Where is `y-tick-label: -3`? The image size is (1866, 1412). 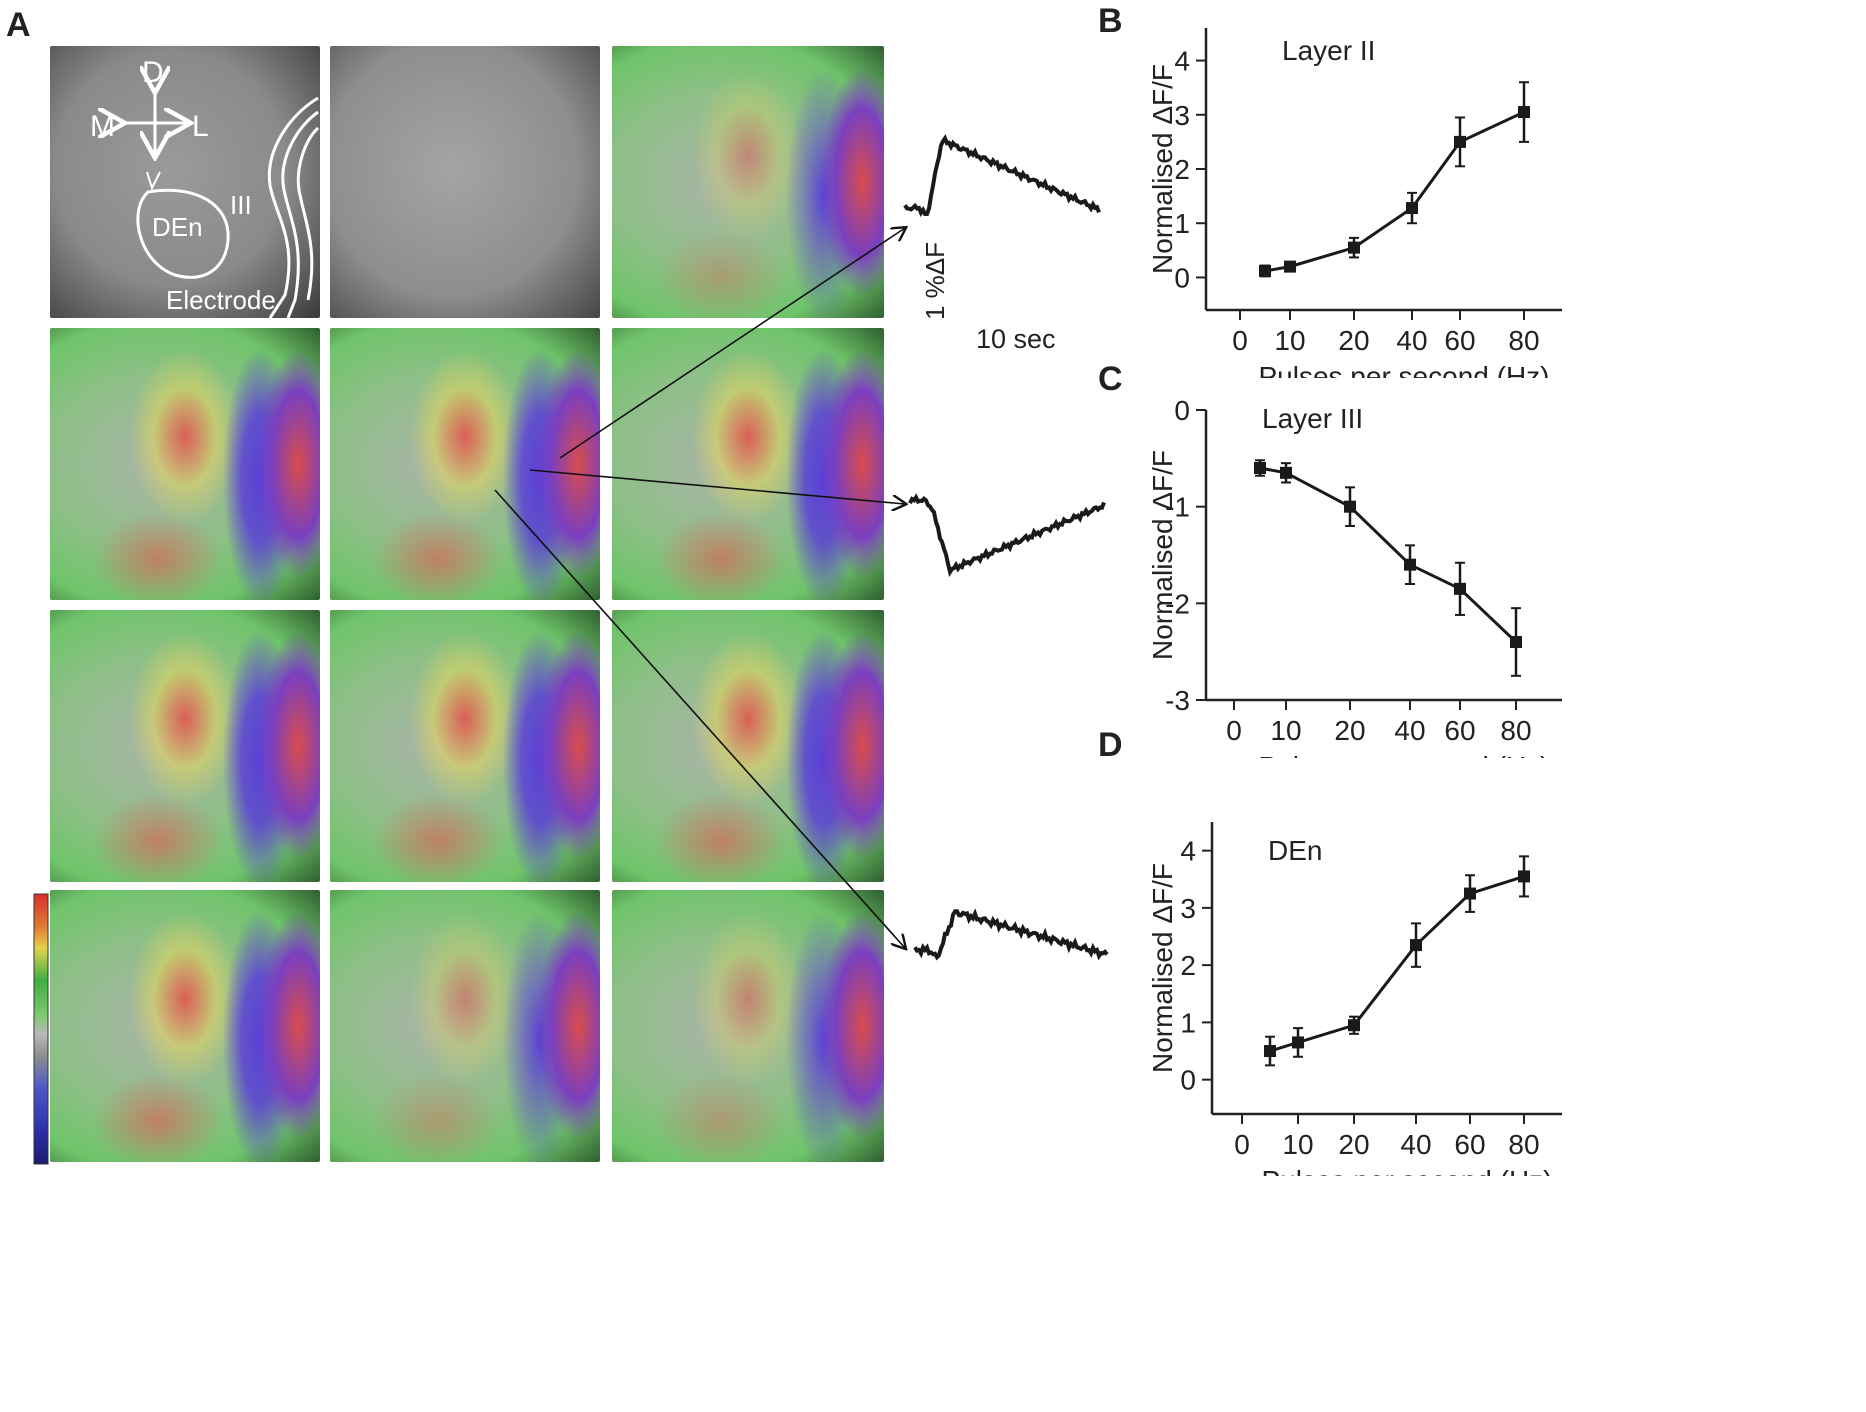
y-tick-label: -3 is located at coordinates (1177, 700).